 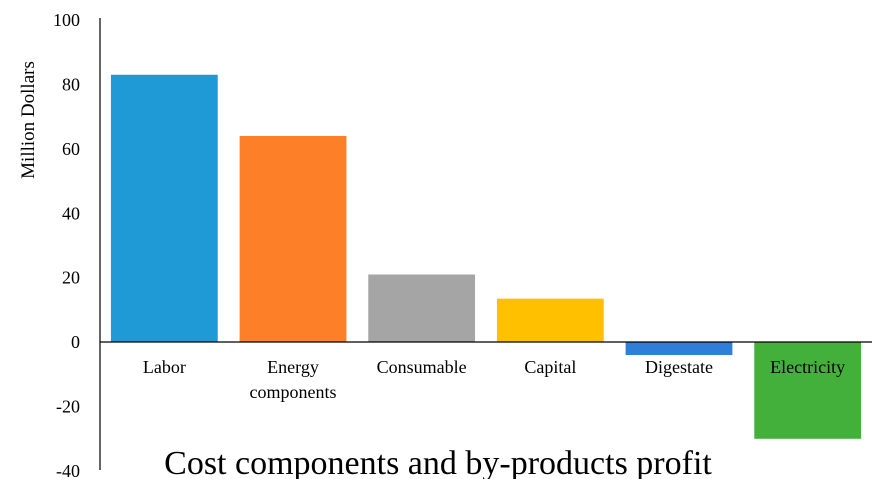 What do you see at coordinates (28, 120) in the screenshot?
I see `y-axis-label: Million Dollars` at bounding box center [28, 120].